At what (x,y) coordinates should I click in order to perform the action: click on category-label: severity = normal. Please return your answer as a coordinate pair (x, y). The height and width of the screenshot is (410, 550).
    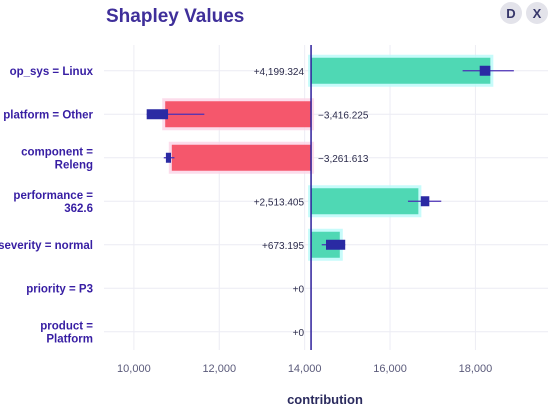
    Looking at the image, I should click on (46, 246).